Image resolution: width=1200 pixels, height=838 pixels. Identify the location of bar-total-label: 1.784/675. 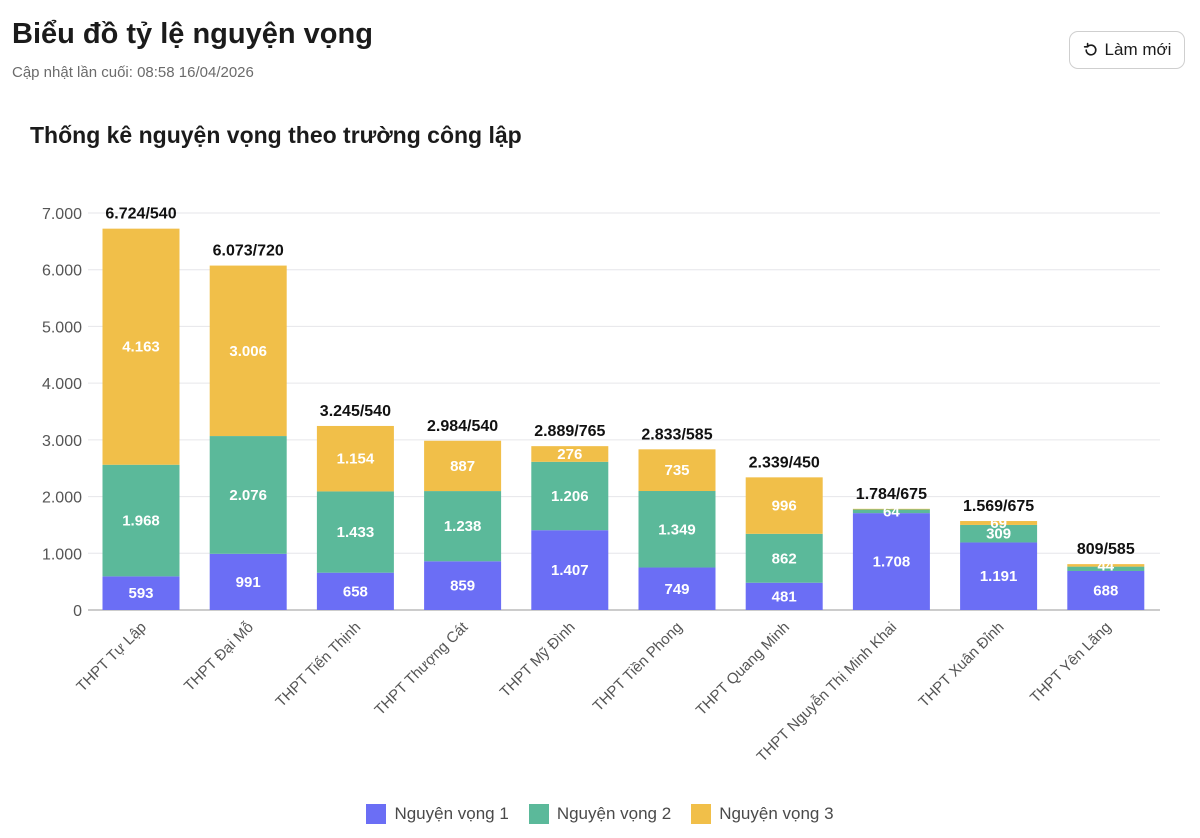
(891, 494).